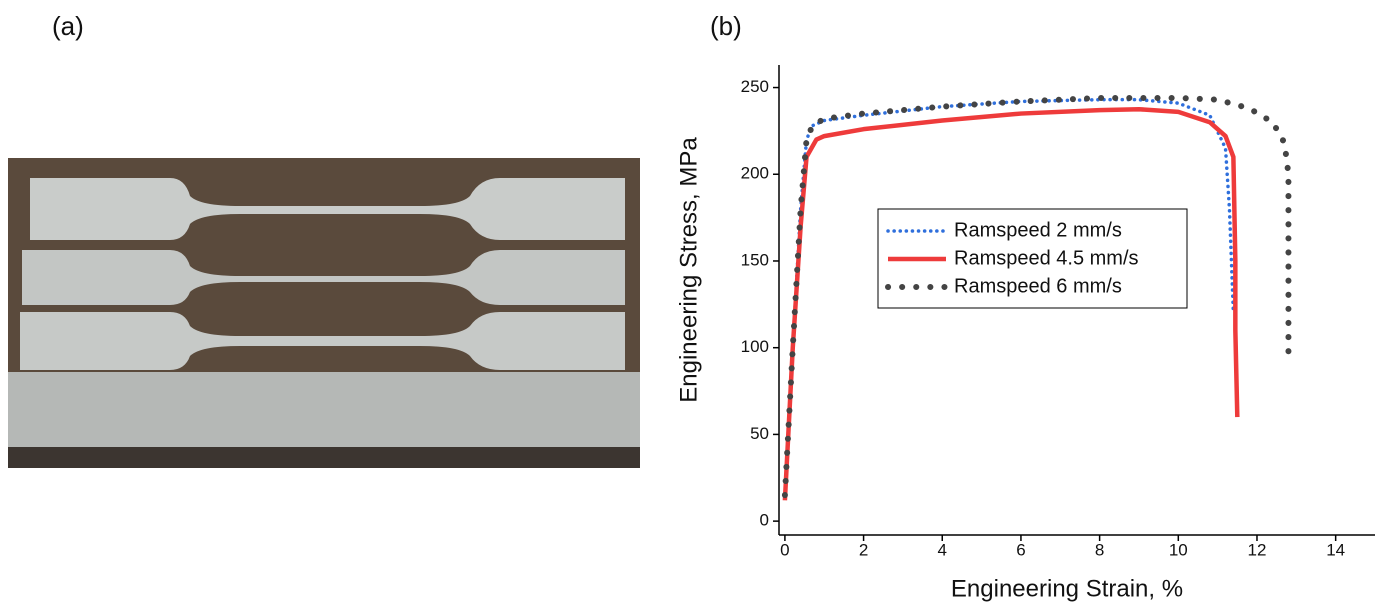 The width and height of the screenshot is (1386, 613). I want to click on x-tick-label: 8, so click(1099, 549).